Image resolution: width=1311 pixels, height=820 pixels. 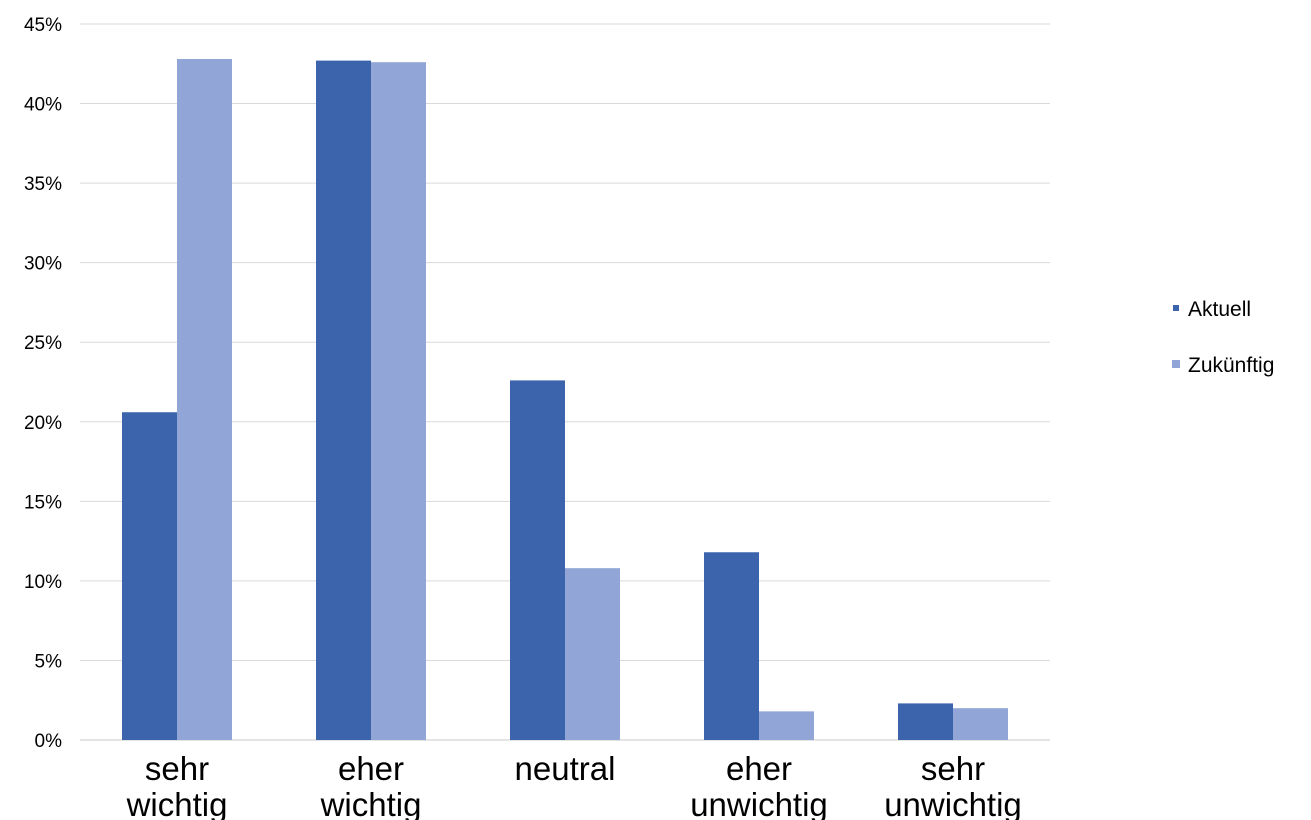 What do you see at coordinates (43, 502) in the screenshot?
I see `y-tick-label: 15%` at bounding box center [43, 502].